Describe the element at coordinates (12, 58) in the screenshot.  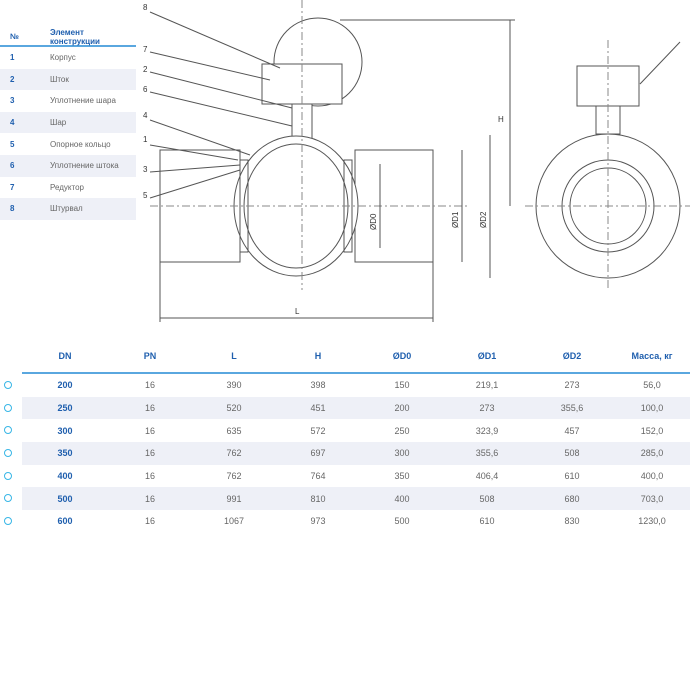
I see `part-number: 1` at that location.